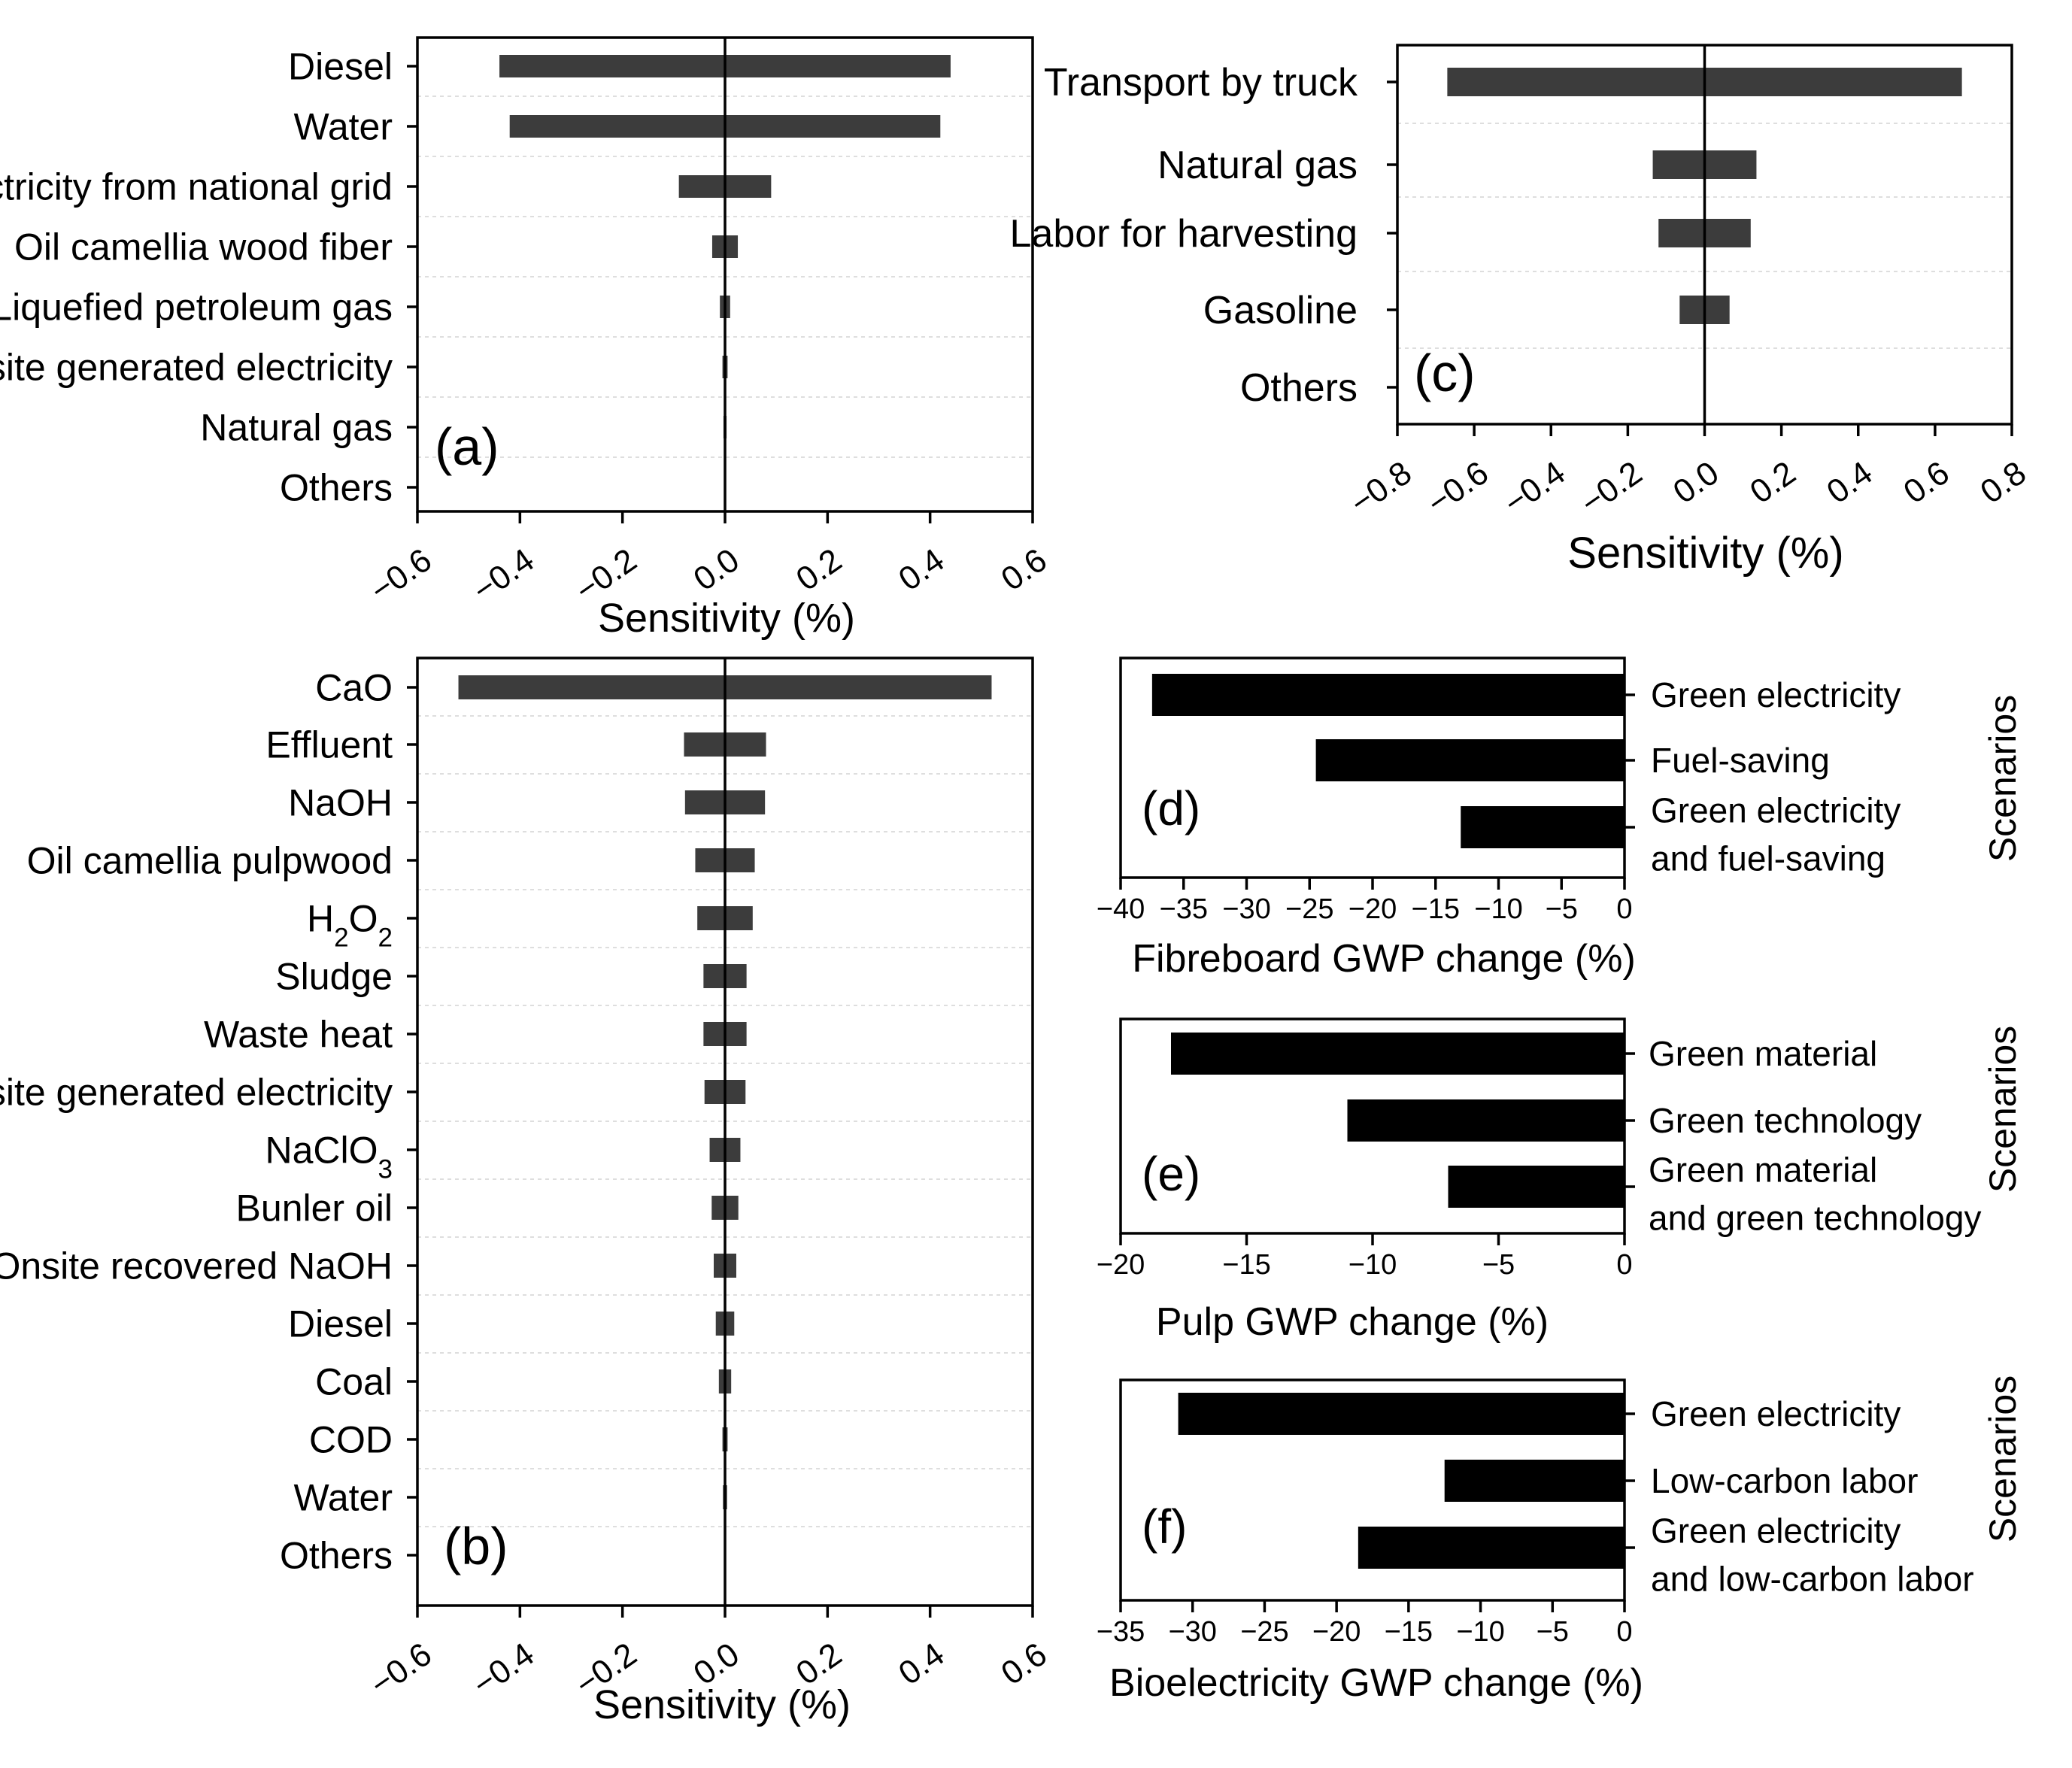  Describe the element at coordinates (363, 919) in the screenshot. I see `label-text: O` at that location.